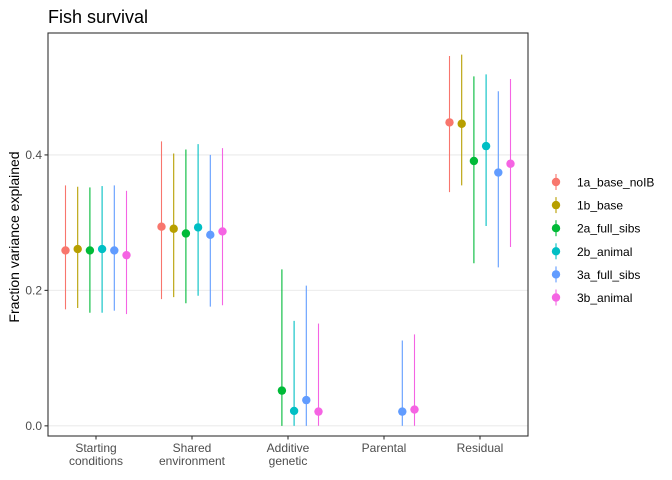 Image resolution: width=672 pixels, height=480 pixels. What do you see at coordinates (615, 183) in the screenshot?
I see `legend-label: 1a_base_noIB` at bounding box center [615, 183].